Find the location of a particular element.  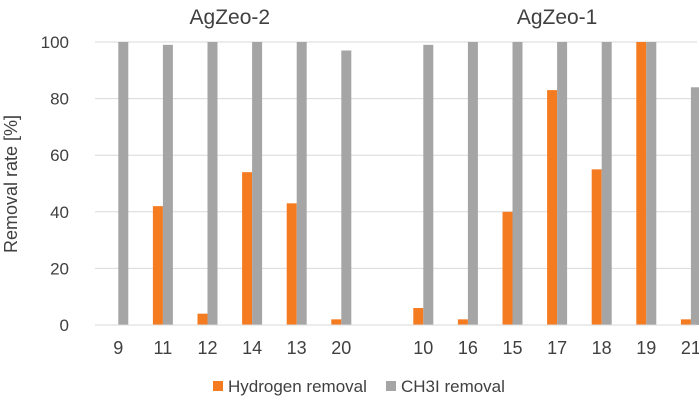

y-tick-label: 40 is located at coordinates (59, 212).